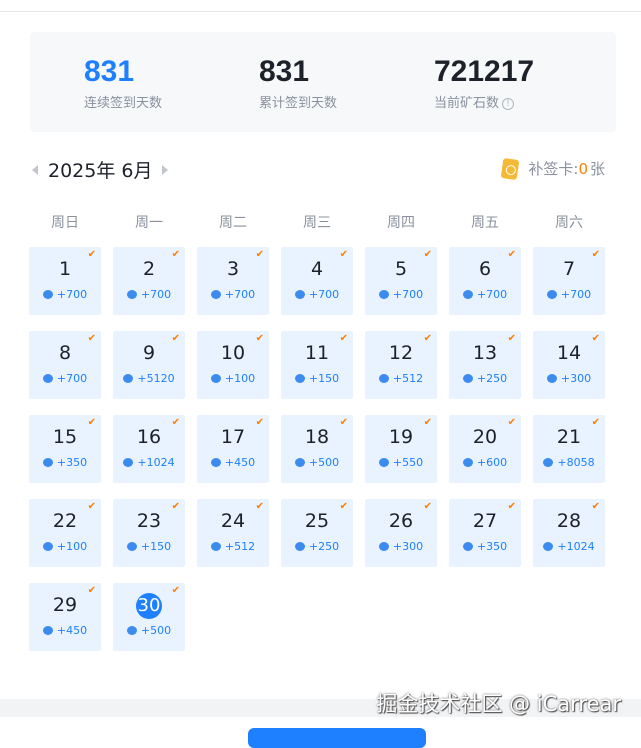 The image size is (641, 748). What do you see at coordinates (317, 533) in the screenshot?
I see `calendar-day: 25 ✔ +250` at bounding box center [317, 533].